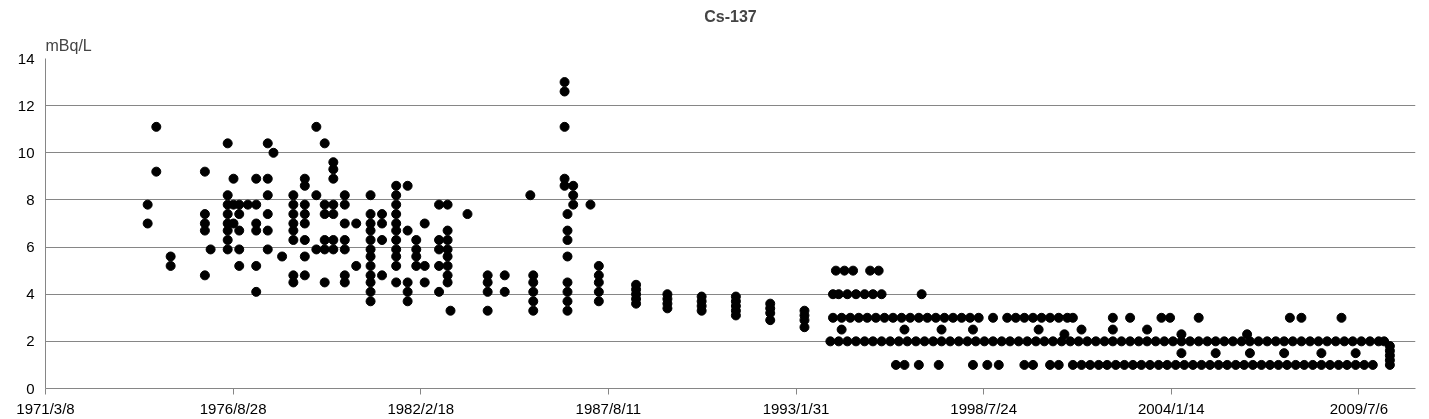  What do you see at coordinates (608, 408) in the screenshot?
I see `x-tick-label: 1987/8/11` at bounding box center [608, 408].